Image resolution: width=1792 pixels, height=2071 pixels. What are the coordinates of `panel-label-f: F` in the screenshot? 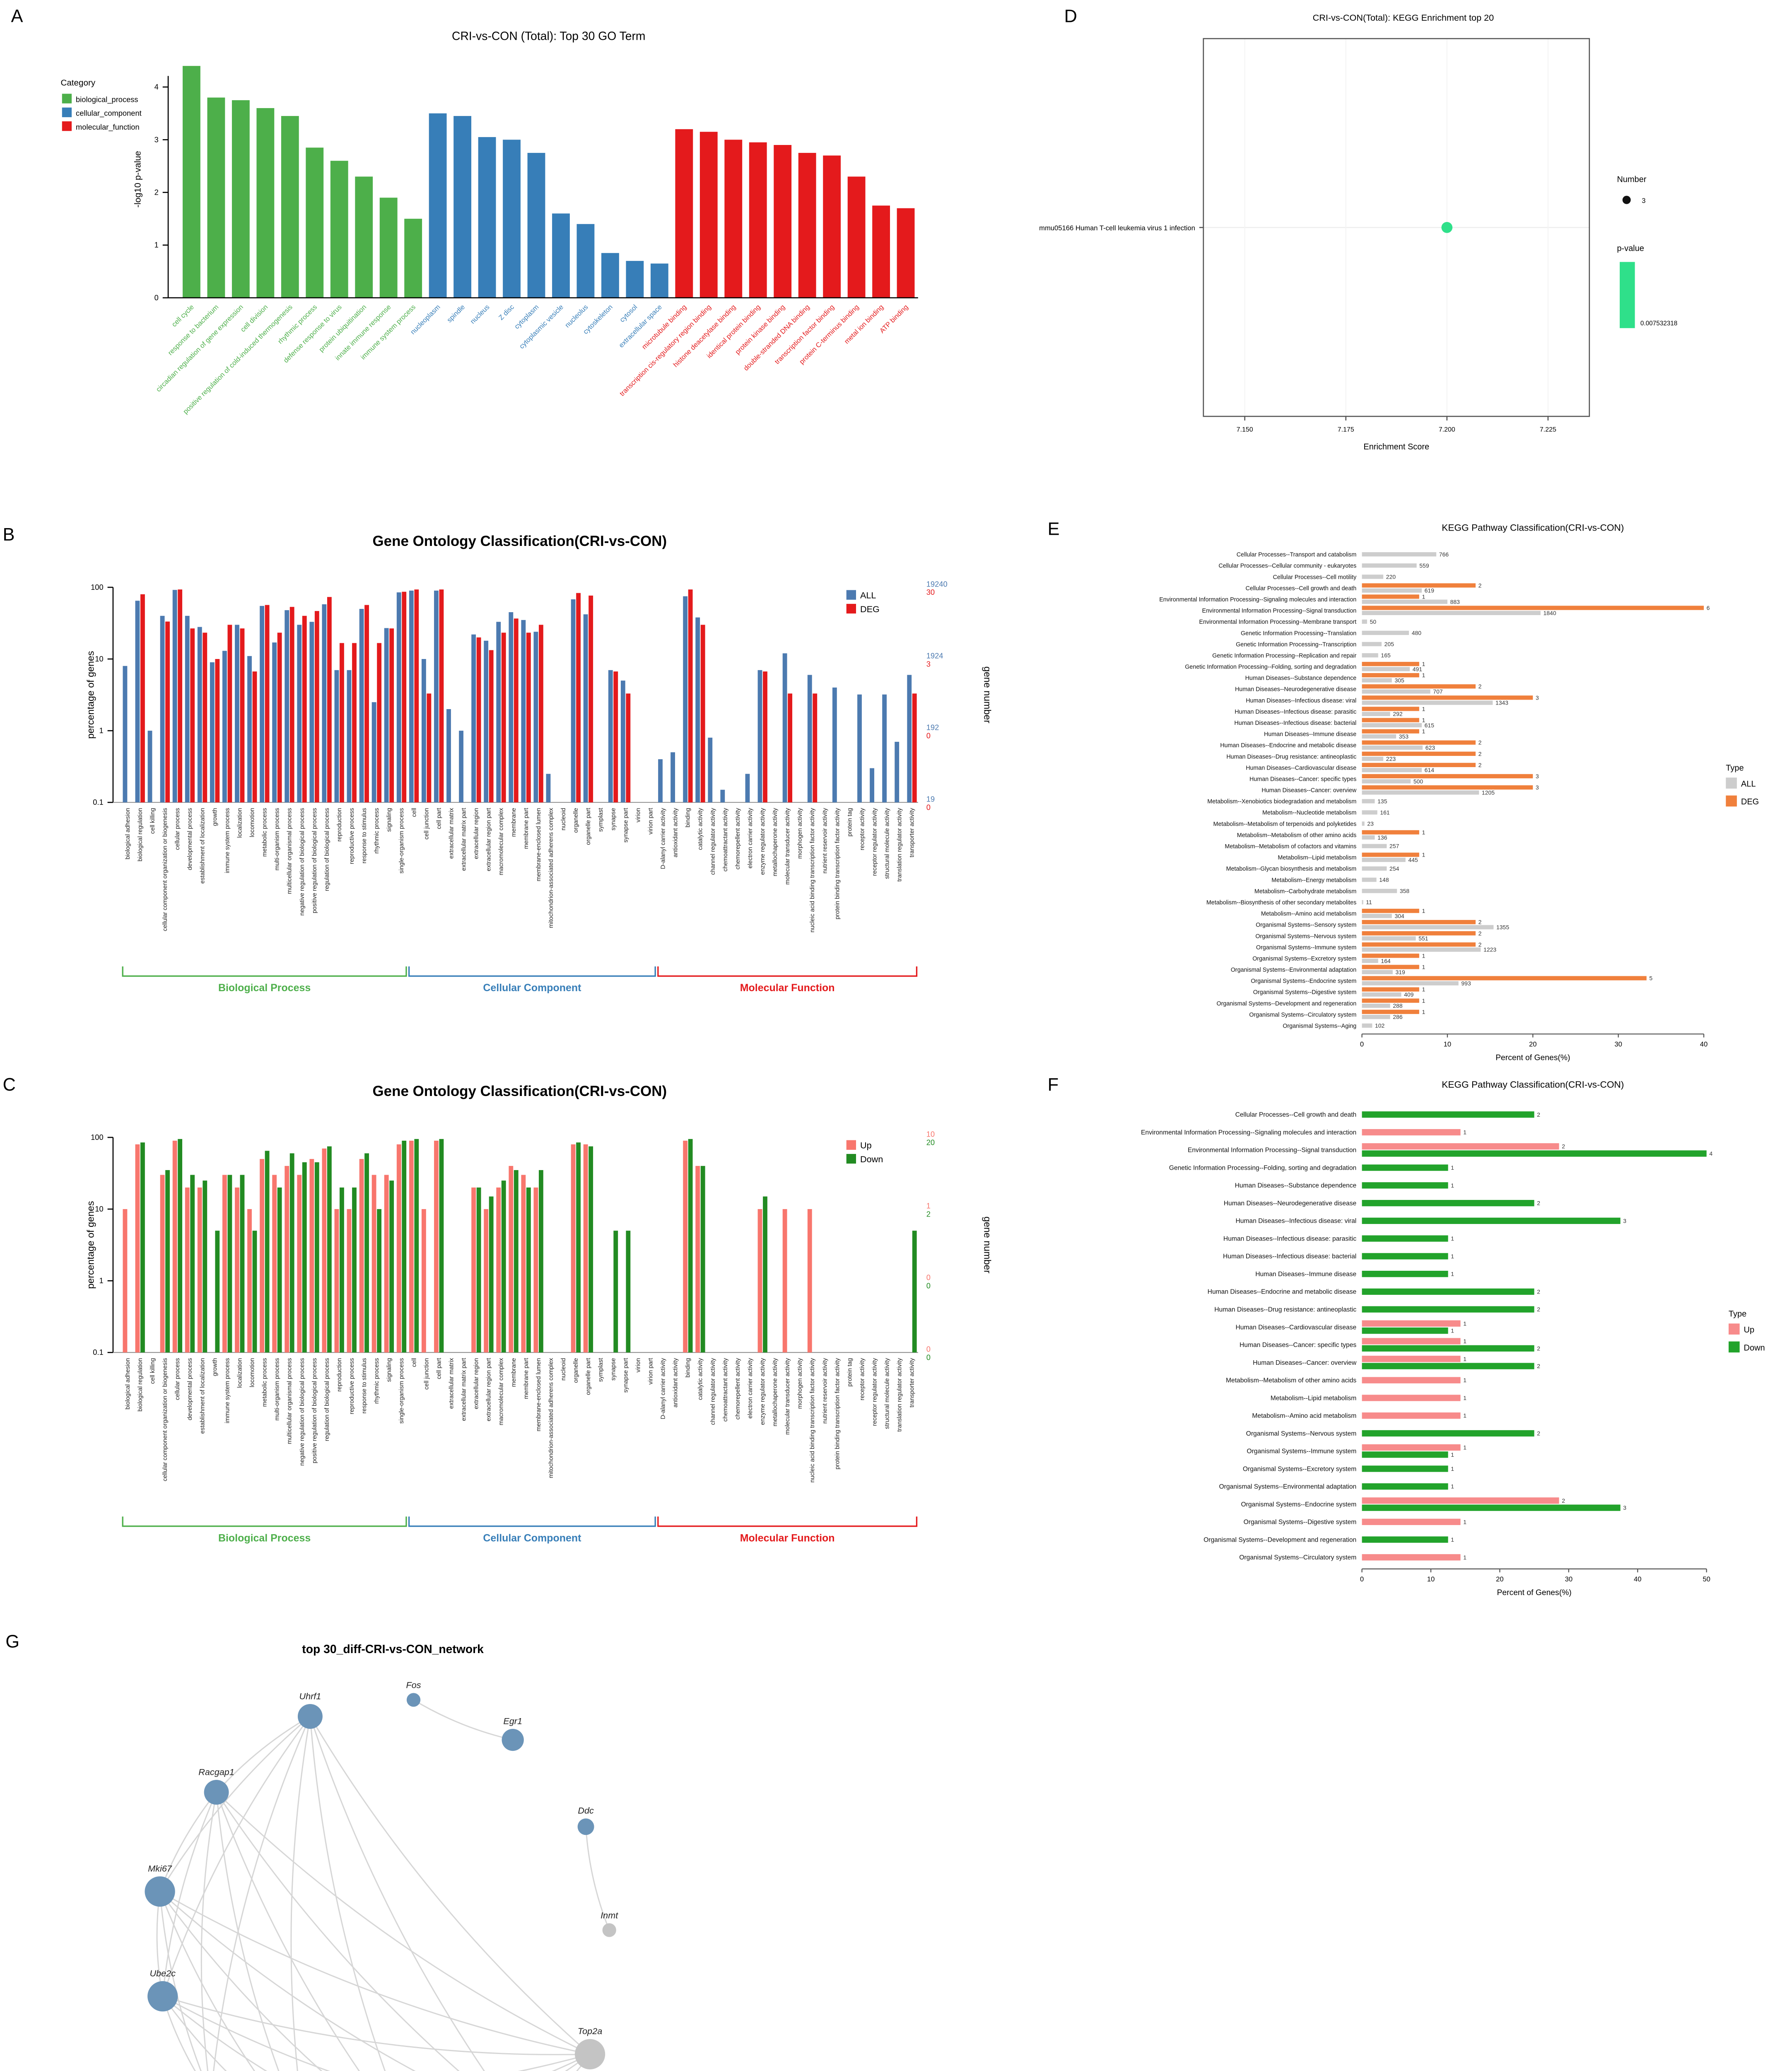 It's located at (1053, 1084).